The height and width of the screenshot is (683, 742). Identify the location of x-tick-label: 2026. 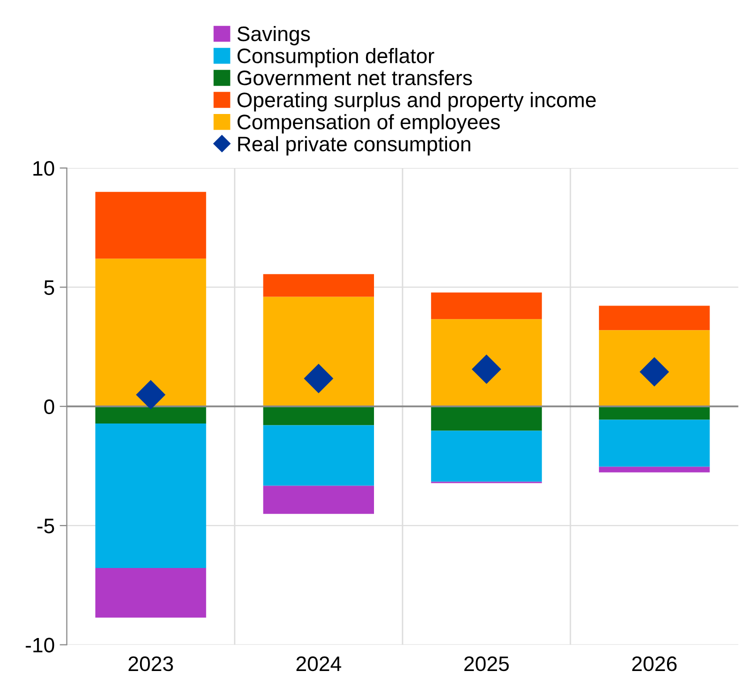
(654, 664).